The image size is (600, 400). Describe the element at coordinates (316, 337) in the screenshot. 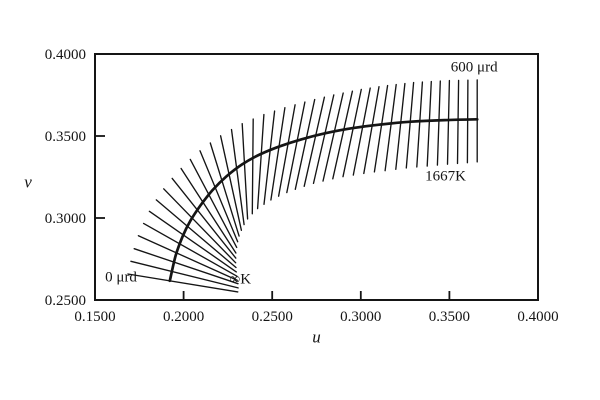

I see `x-axis-title: u` at that location.